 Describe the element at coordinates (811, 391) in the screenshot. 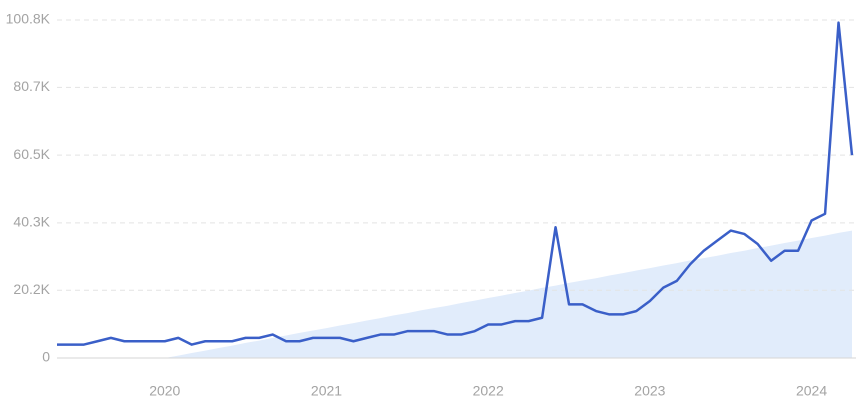

I see `x-tick-label: 2024` at that location.